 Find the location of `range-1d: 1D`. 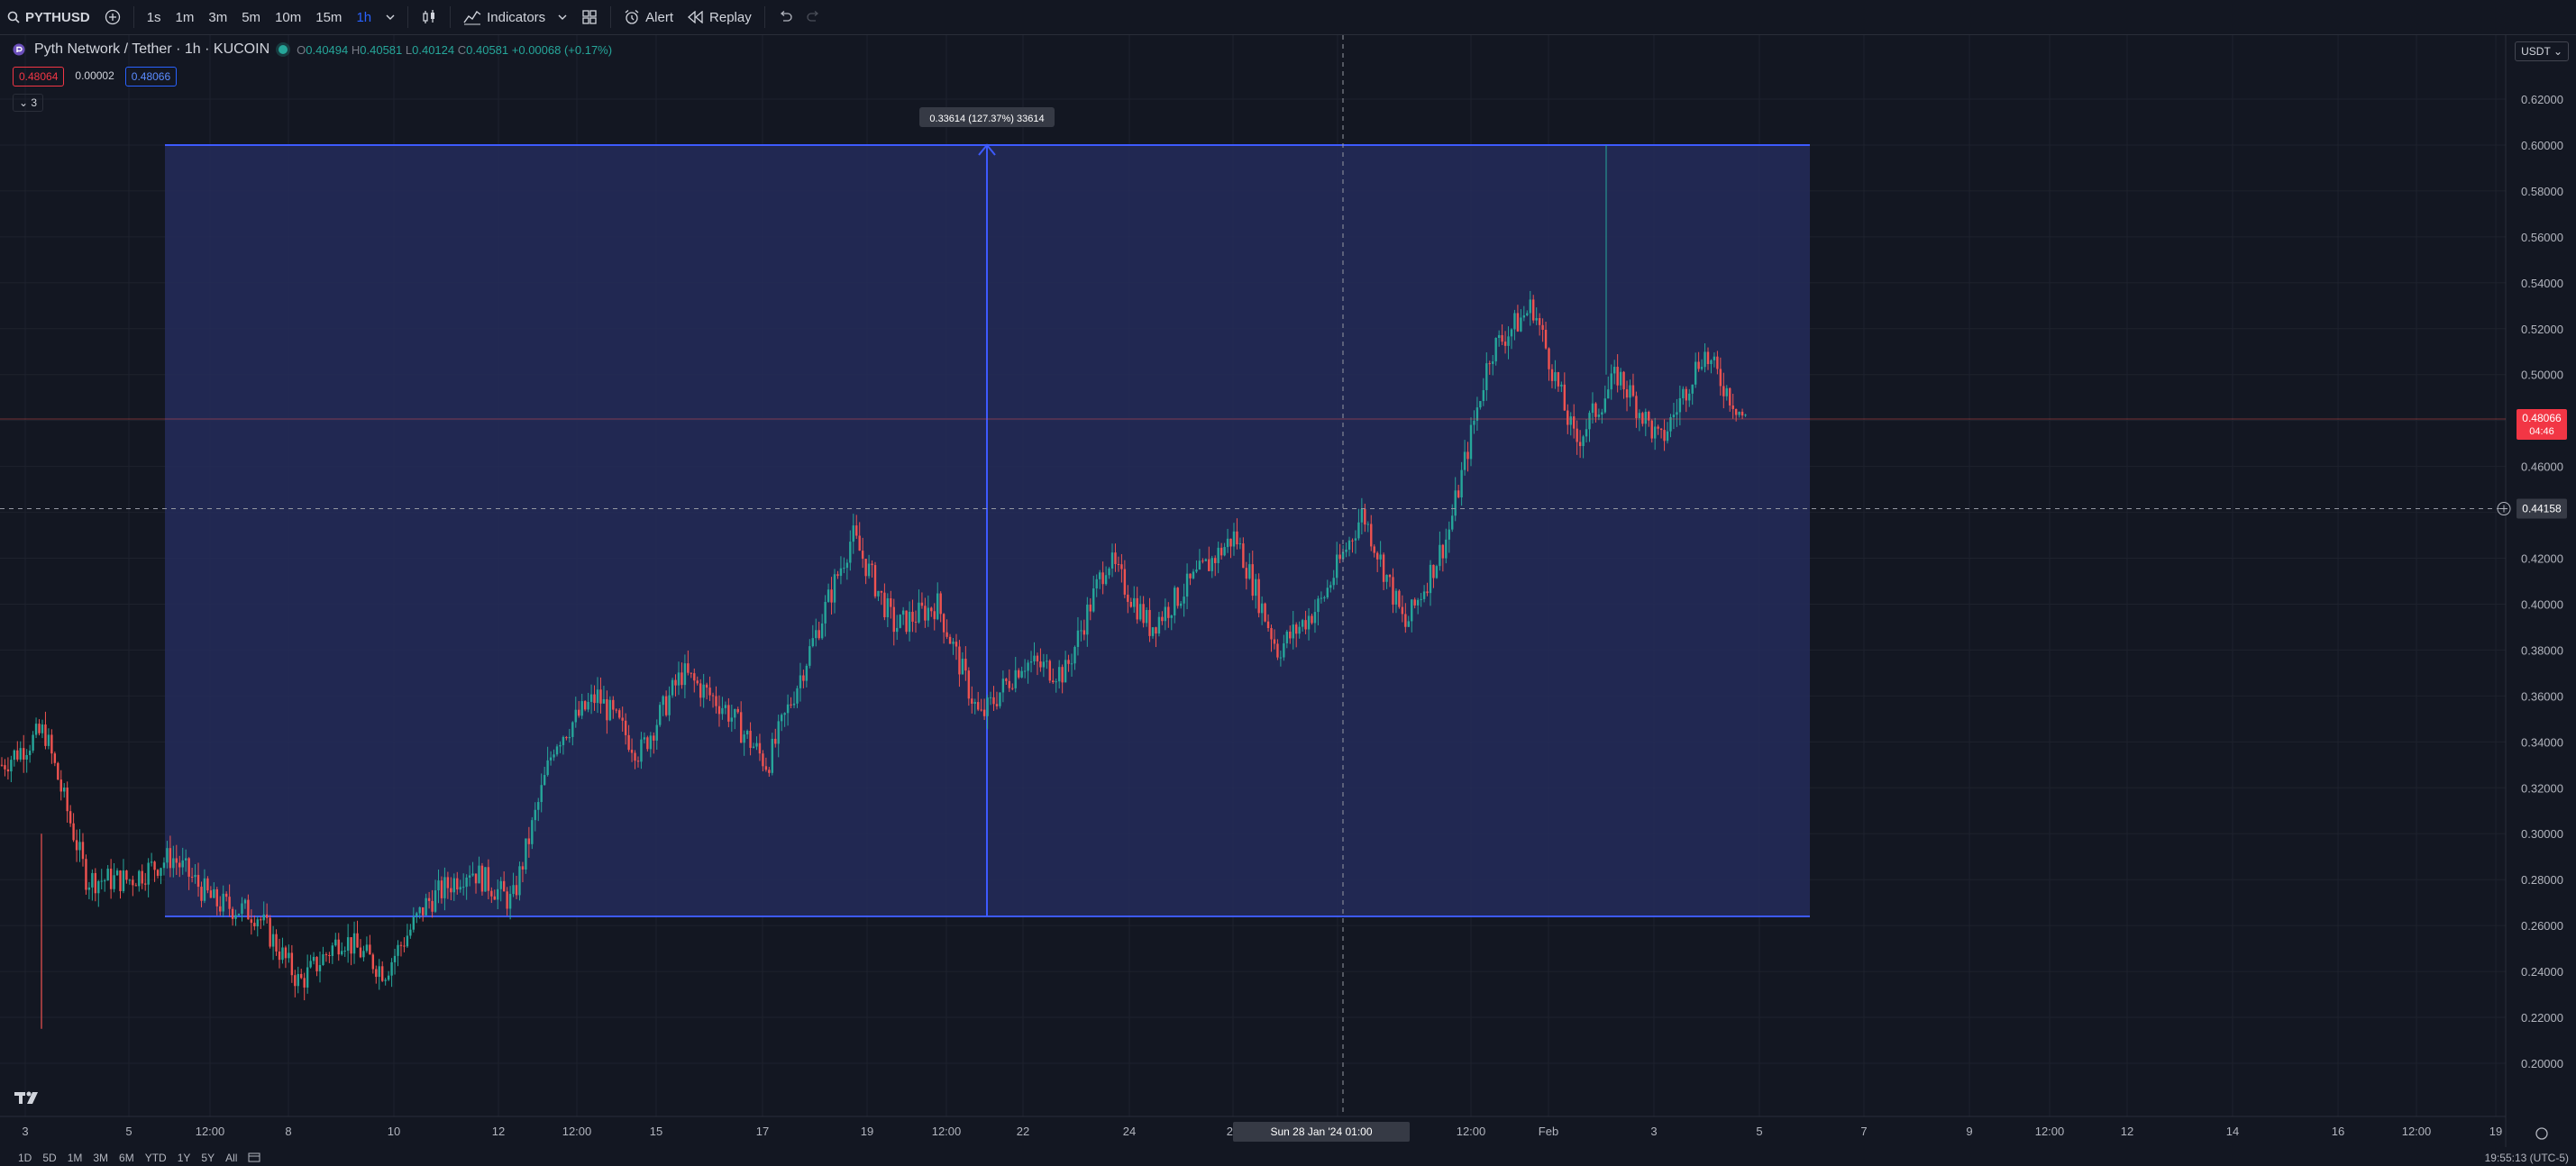

range-1d: 1D is located at coordinates (25, 1158).